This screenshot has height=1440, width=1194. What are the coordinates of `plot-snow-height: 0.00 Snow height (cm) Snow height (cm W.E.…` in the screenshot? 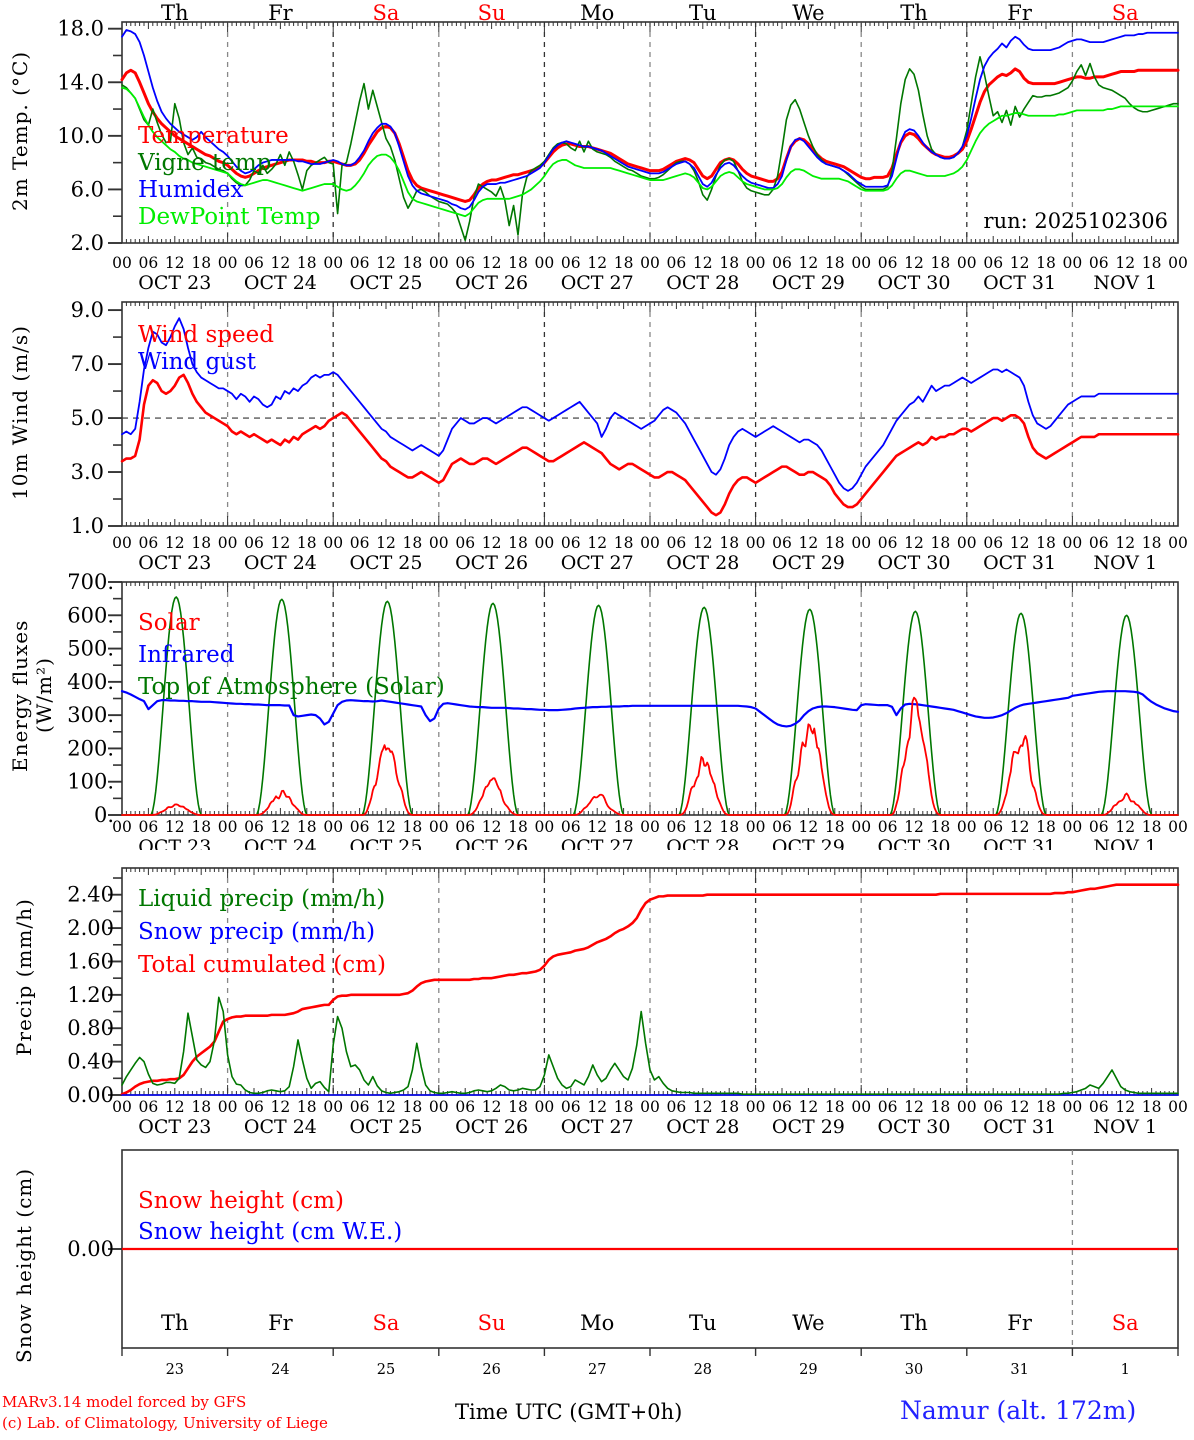 It's located at (623, 1263).